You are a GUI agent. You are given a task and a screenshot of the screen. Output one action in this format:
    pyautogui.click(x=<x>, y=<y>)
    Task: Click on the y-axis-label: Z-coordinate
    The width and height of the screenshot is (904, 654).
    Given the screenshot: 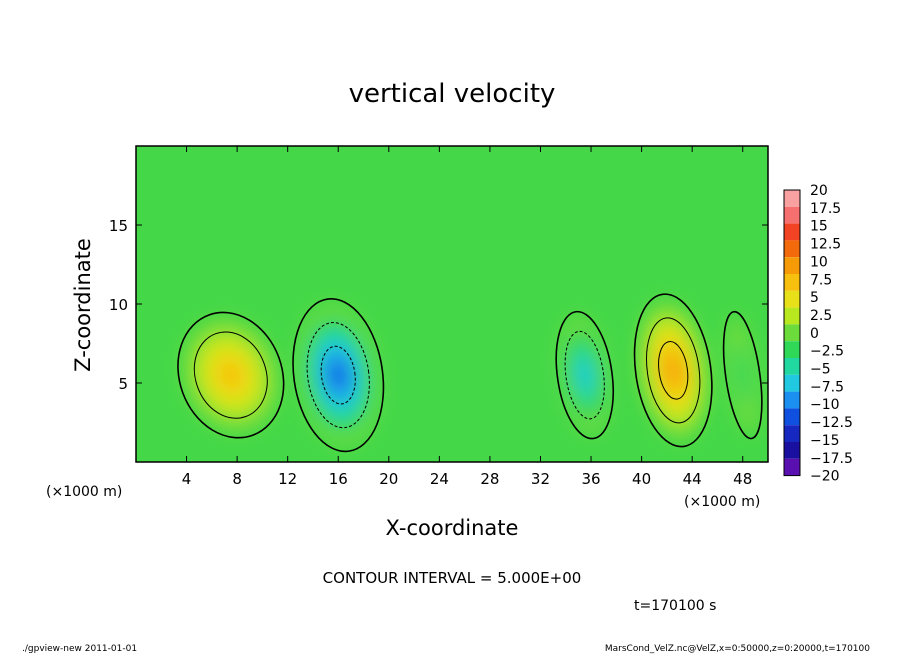 What is the action you would take?
    pyautogui.click(x=83, y=305)
    